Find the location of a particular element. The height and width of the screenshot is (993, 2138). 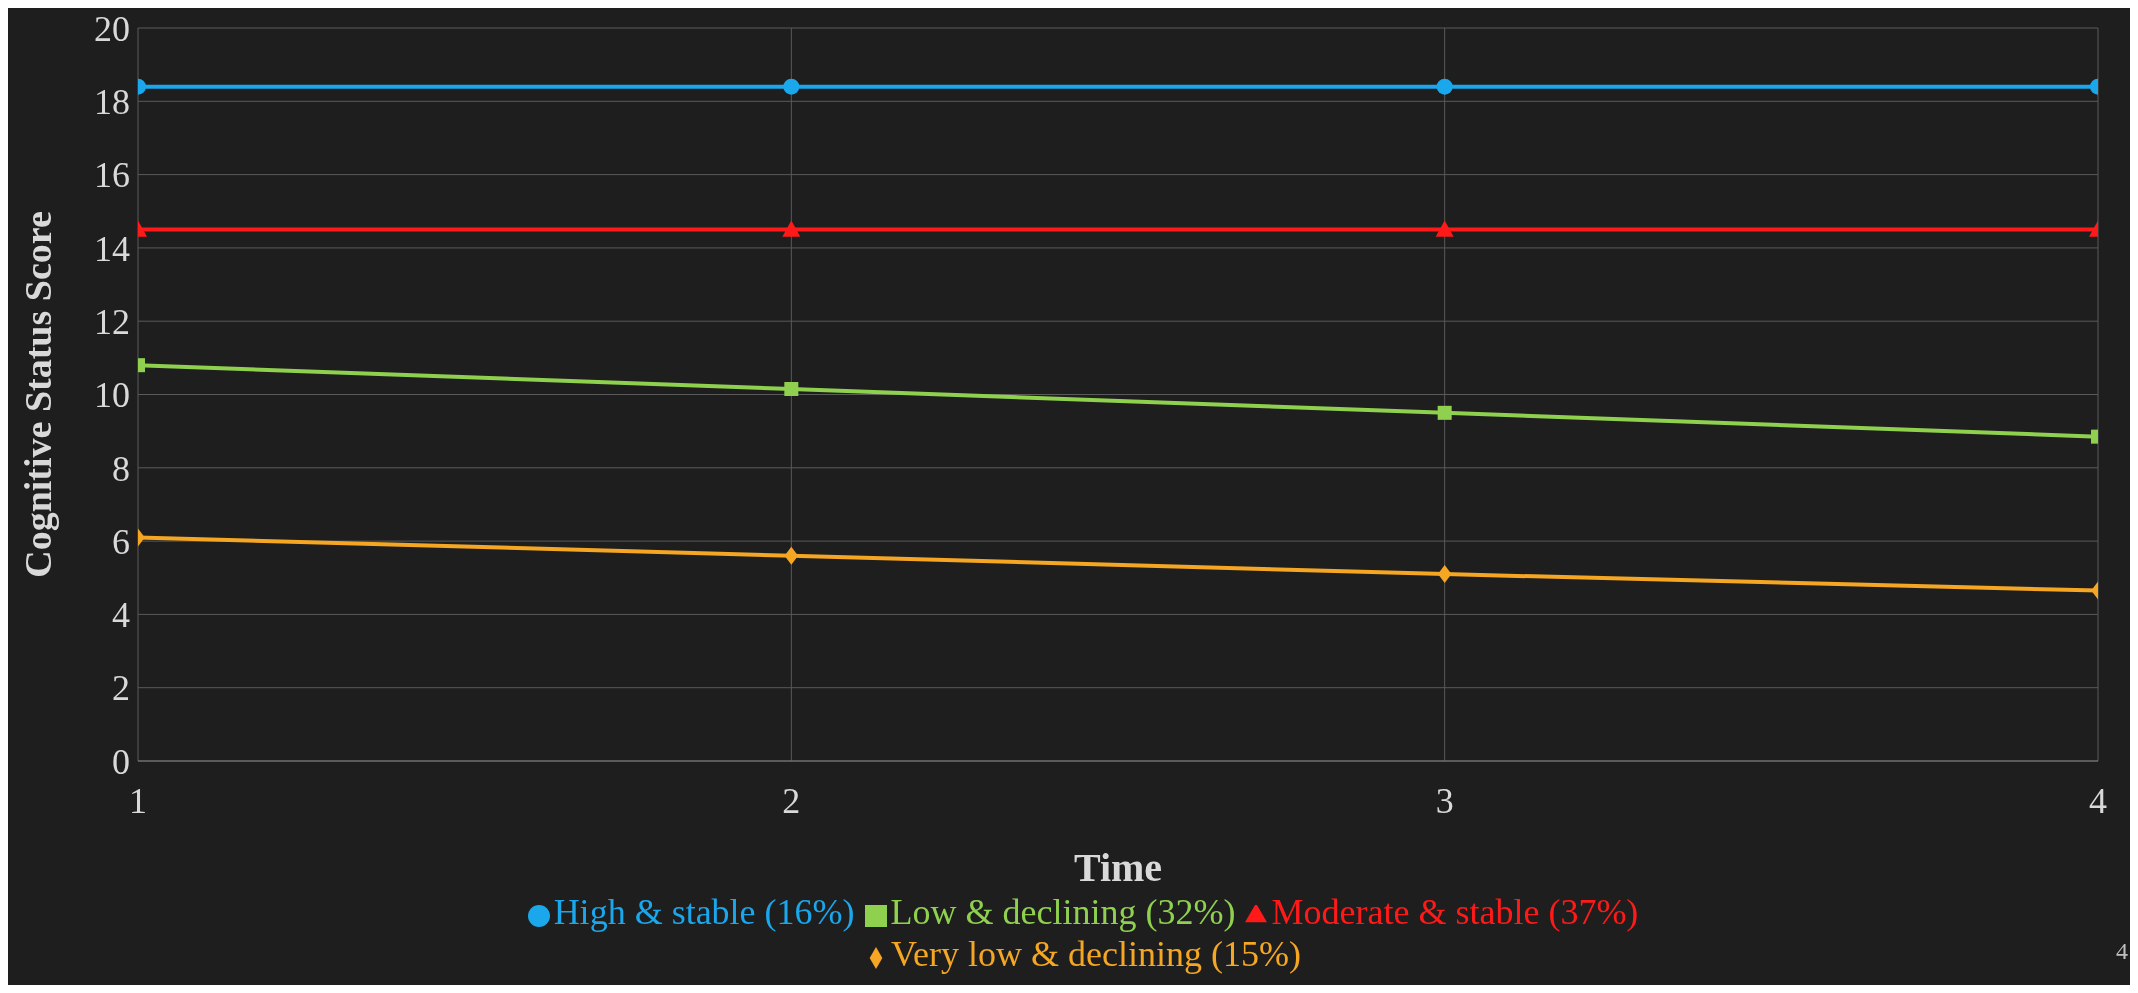

y-tick-label: 6 is located at coordinates (121, 541).